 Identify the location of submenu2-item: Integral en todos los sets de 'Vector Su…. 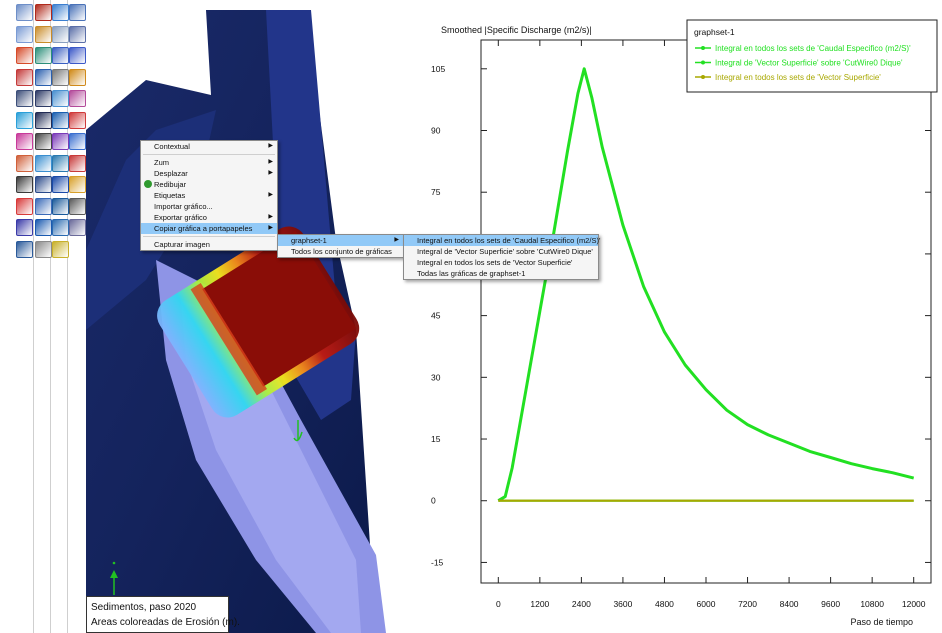
(501, 262).